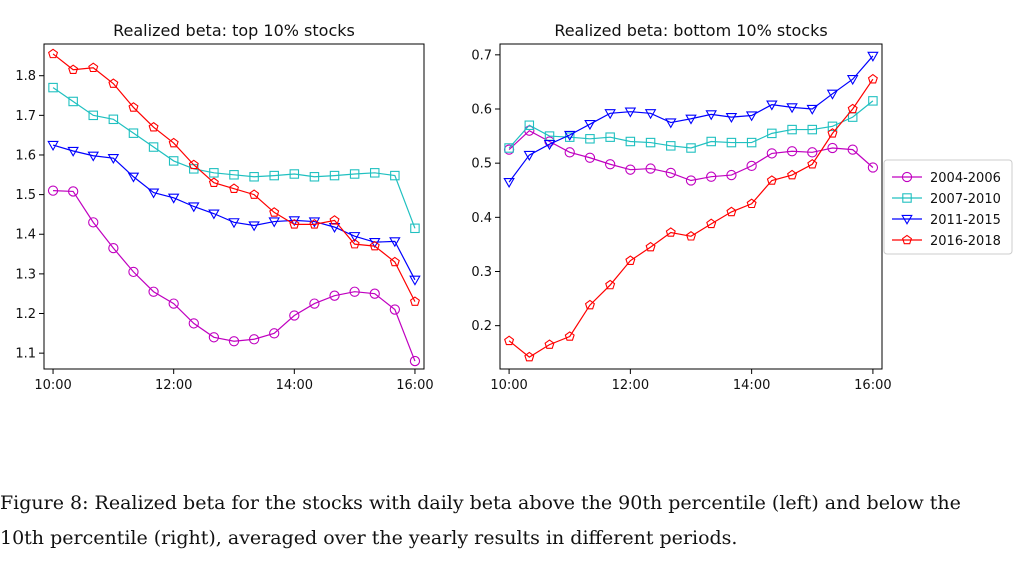  I want to click on left-y-tick-label: 1.8, so click(25, 76).